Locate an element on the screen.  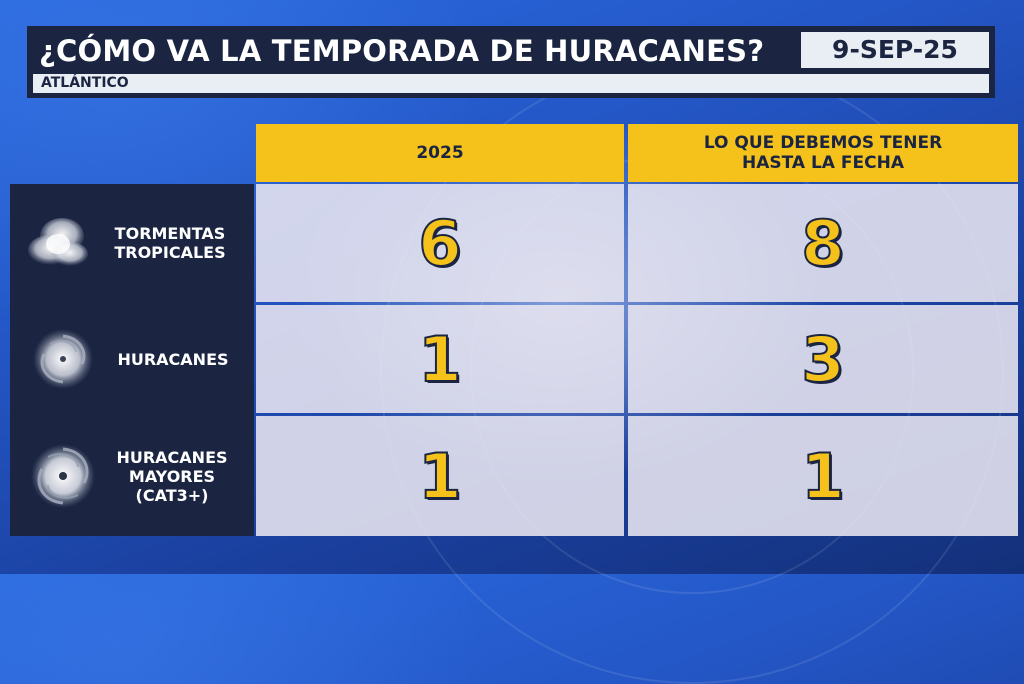
cell-major-hurricanes-expected: 1 is located at coordinates (823, 476).